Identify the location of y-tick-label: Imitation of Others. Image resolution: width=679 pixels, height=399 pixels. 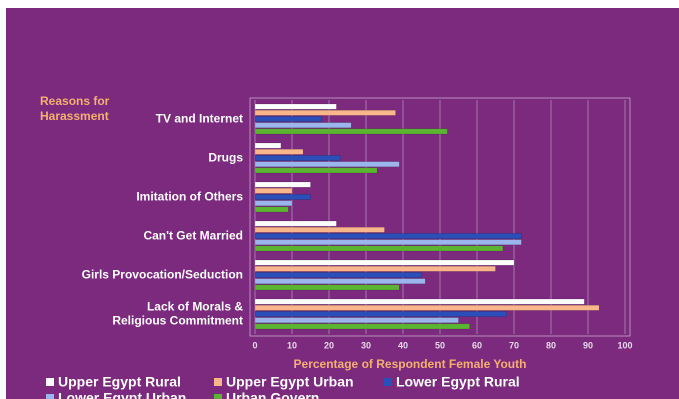
(189, 197).